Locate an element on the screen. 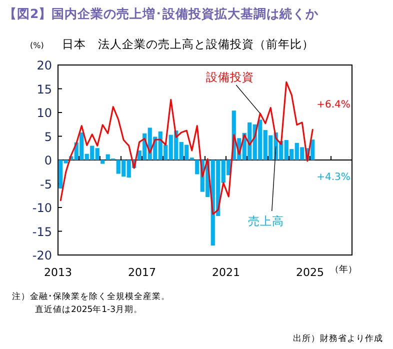  data-label: +6.4% is located at coordinates (333, 105).